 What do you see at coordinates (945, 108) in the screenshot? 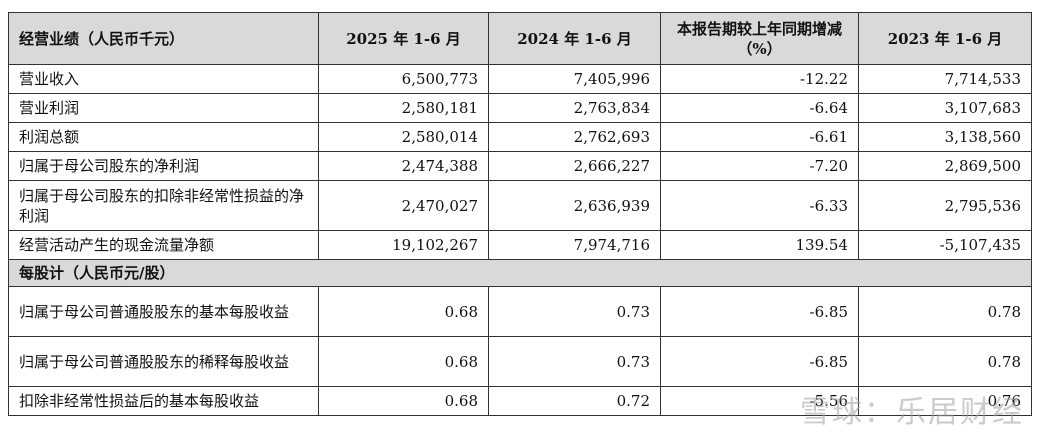
I see `cell-2023: 3,107,683` at bounding box center [945, 108].